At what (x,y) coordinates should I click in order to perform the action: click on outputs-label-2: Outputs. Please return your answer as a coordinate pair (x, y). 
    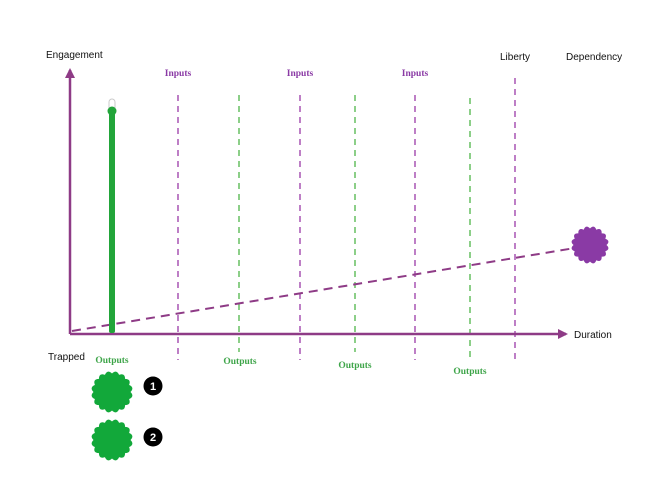
    Looking at the image, I should click on (240, 362).